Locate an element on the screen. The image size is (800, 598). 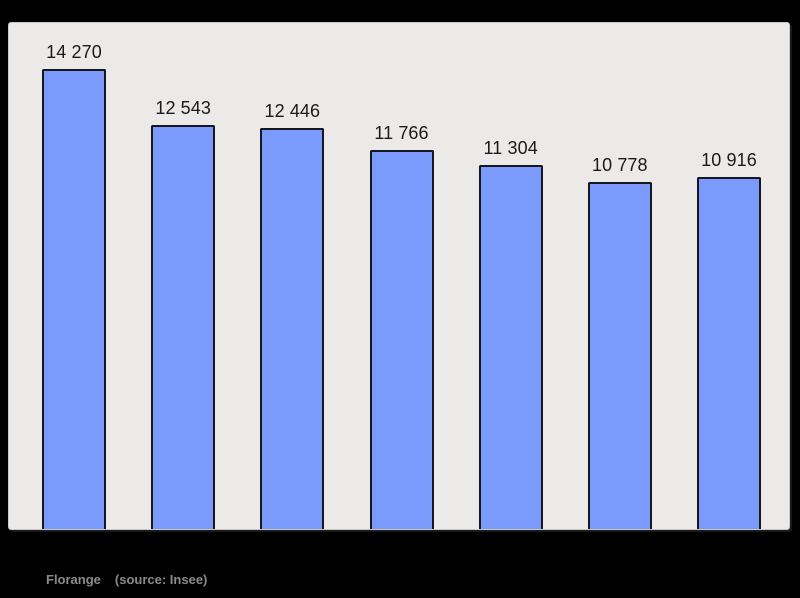
bar-group: 11 304 is located at coordinates (510, 276).